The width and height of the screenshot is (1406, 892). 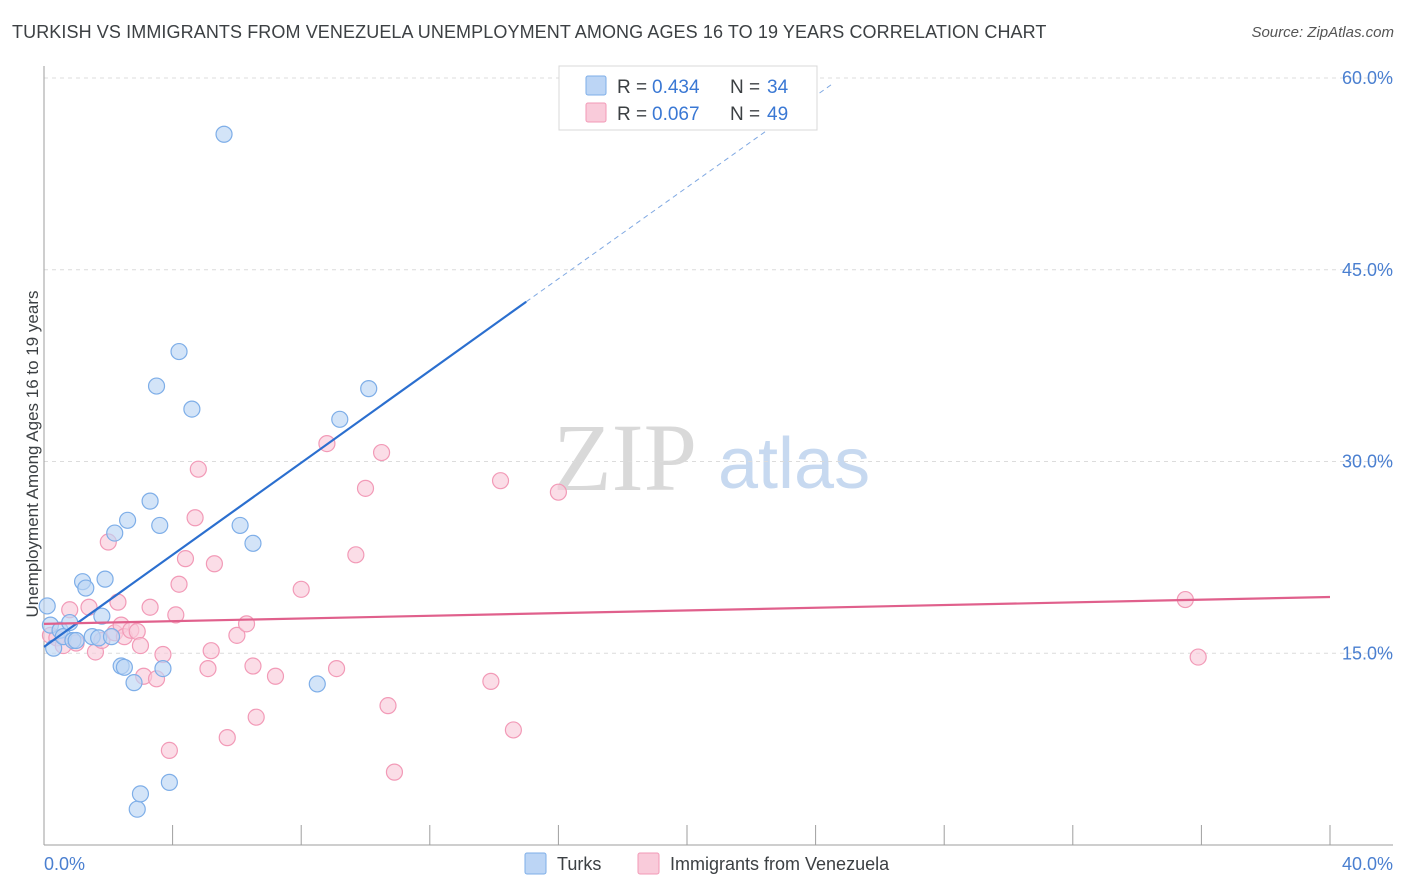 I want to click on legend-r-label-turks: R =, so click(x=632, y=87).